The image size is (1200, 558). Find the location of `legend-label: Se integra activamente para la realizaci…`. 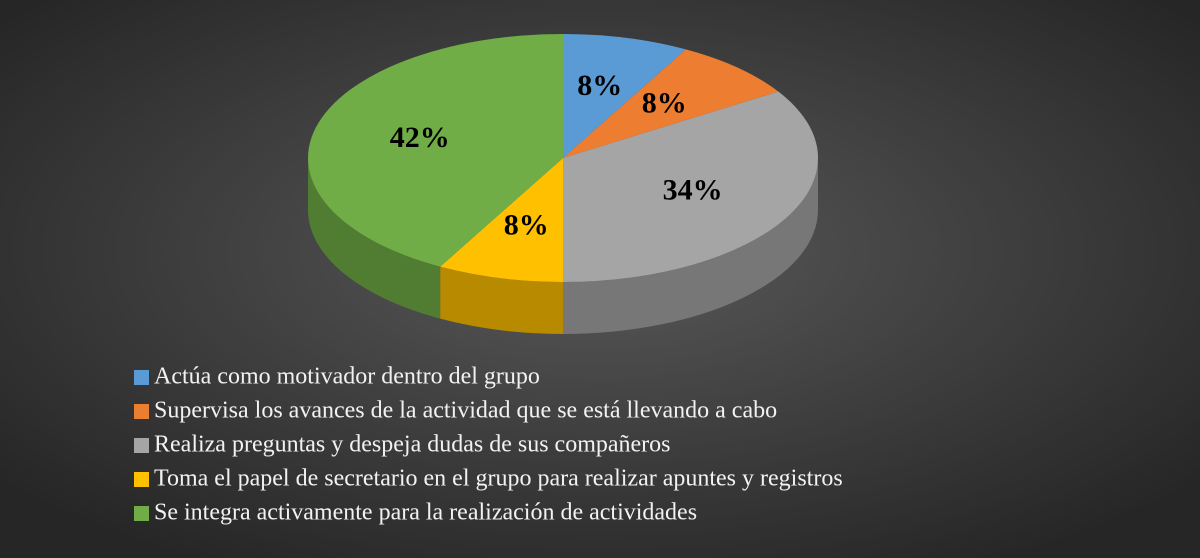

legend-label: Se integra activamente para la realizaci… is located at coordinates (425, 513).